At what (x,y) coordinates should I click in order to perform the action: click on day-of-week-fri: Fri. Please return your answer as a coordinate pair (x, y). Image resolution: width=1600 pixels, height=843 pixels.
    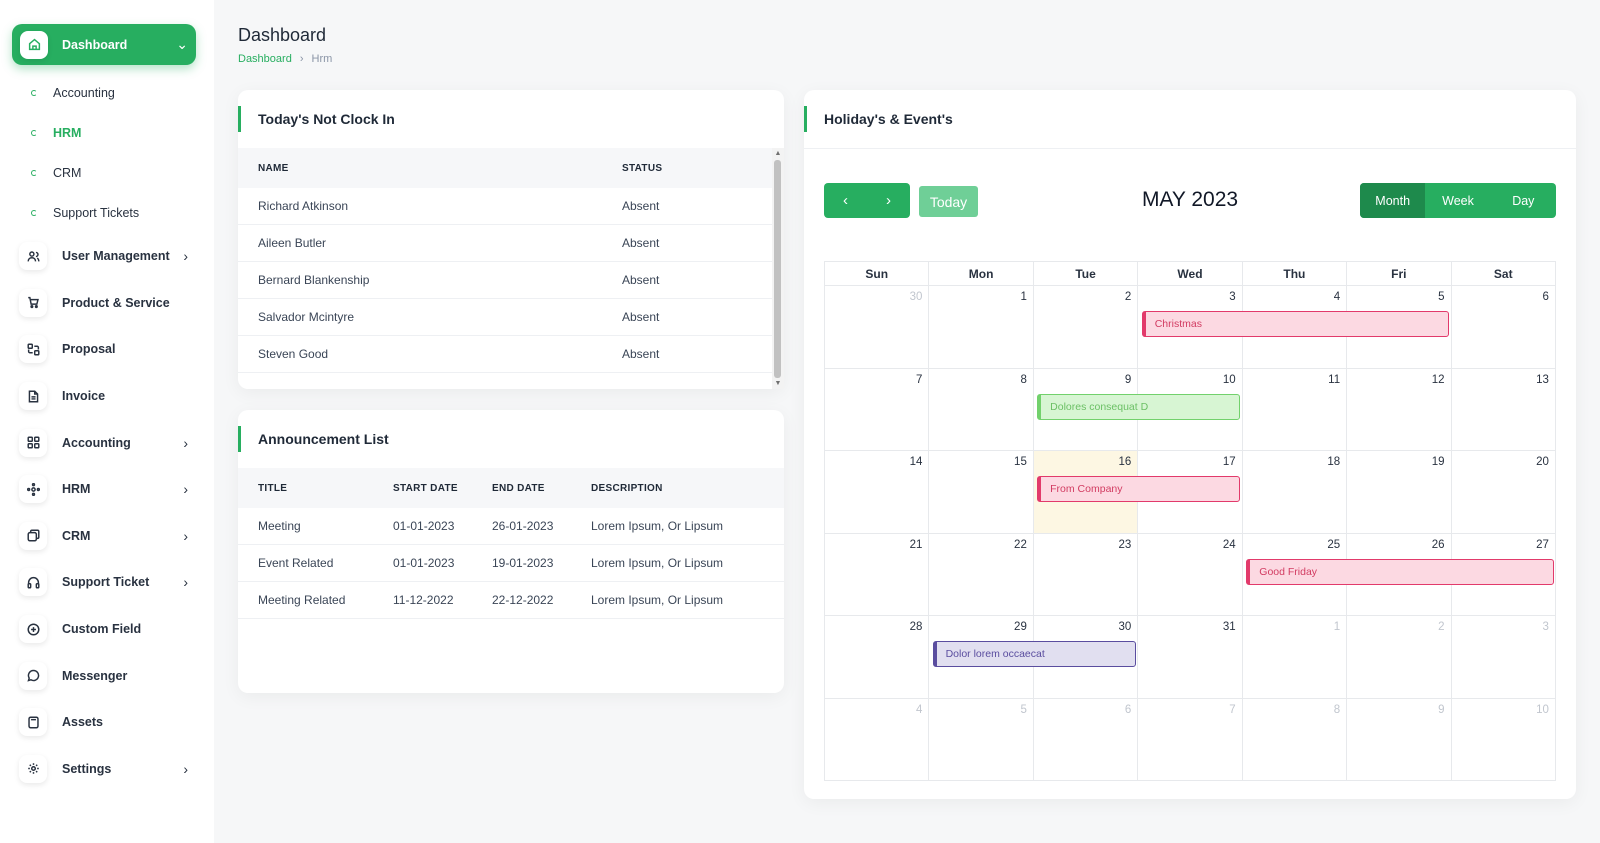
    Looking at the image, I should click on (1399, 274).